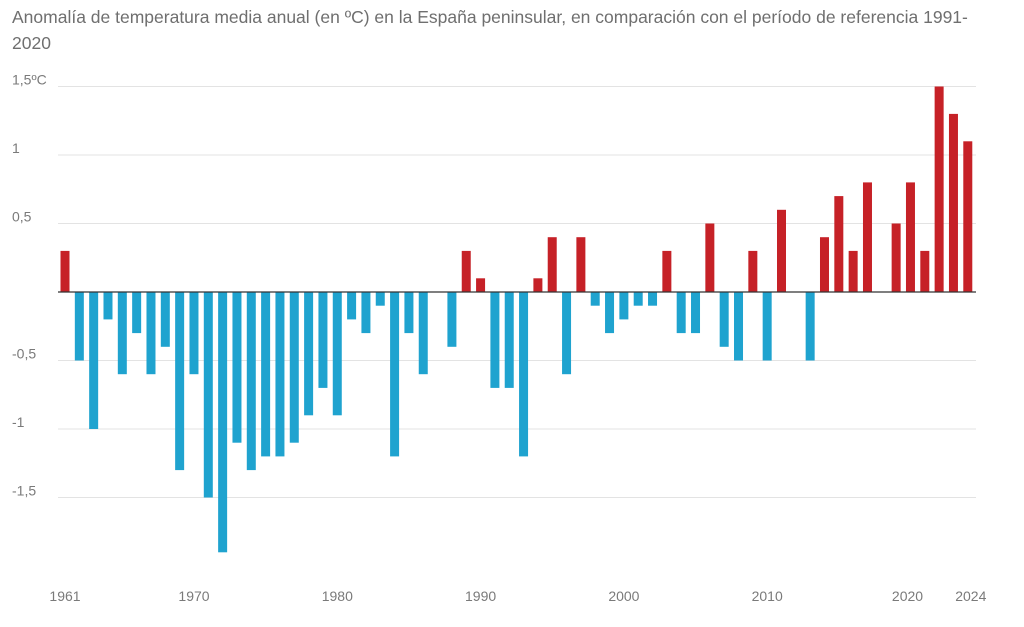  Describe the element at coordinates (610, 313) in the screenshot. I see `bar-1999` at that location.